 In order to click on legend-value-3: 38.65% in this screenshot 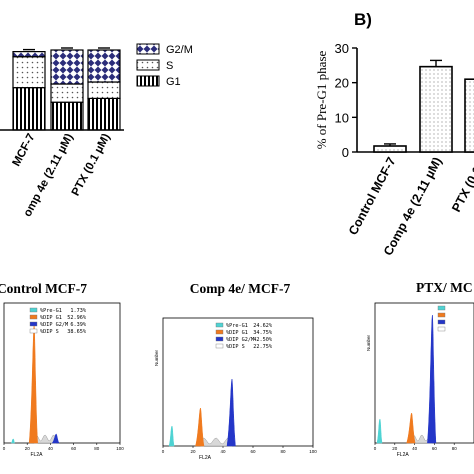, I will do `click(77, 332)`.